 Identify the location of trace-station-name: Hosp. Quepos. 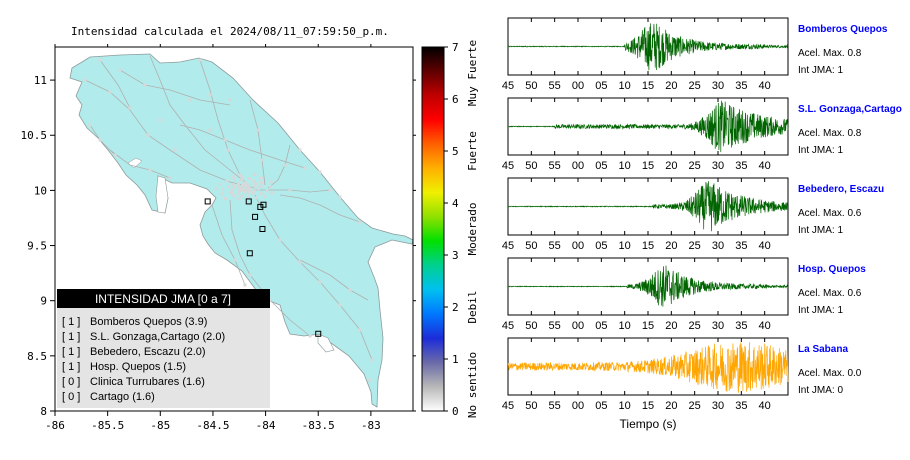
(832, 269).